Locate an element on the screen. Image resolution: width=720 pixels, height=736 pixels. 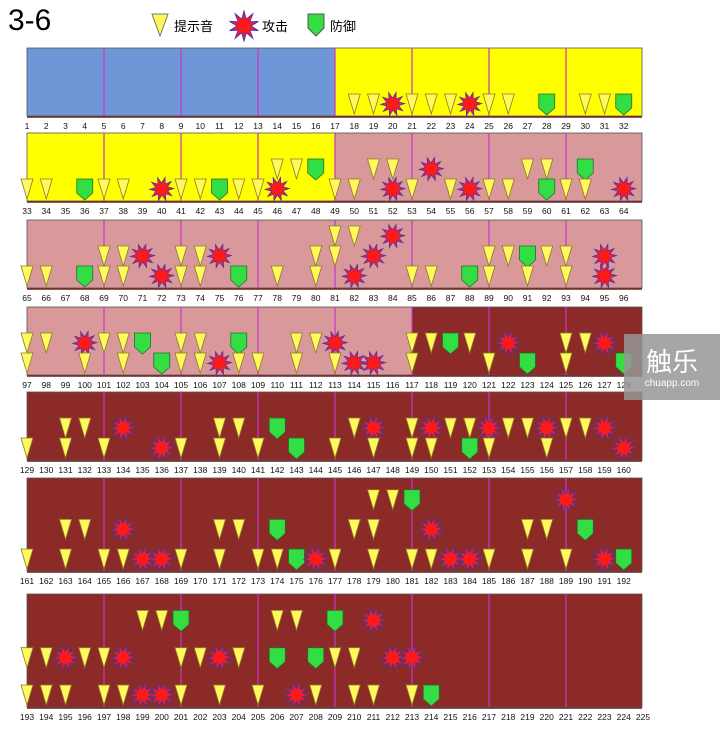
beat-number: 69 is located at coordinates (104, 298).